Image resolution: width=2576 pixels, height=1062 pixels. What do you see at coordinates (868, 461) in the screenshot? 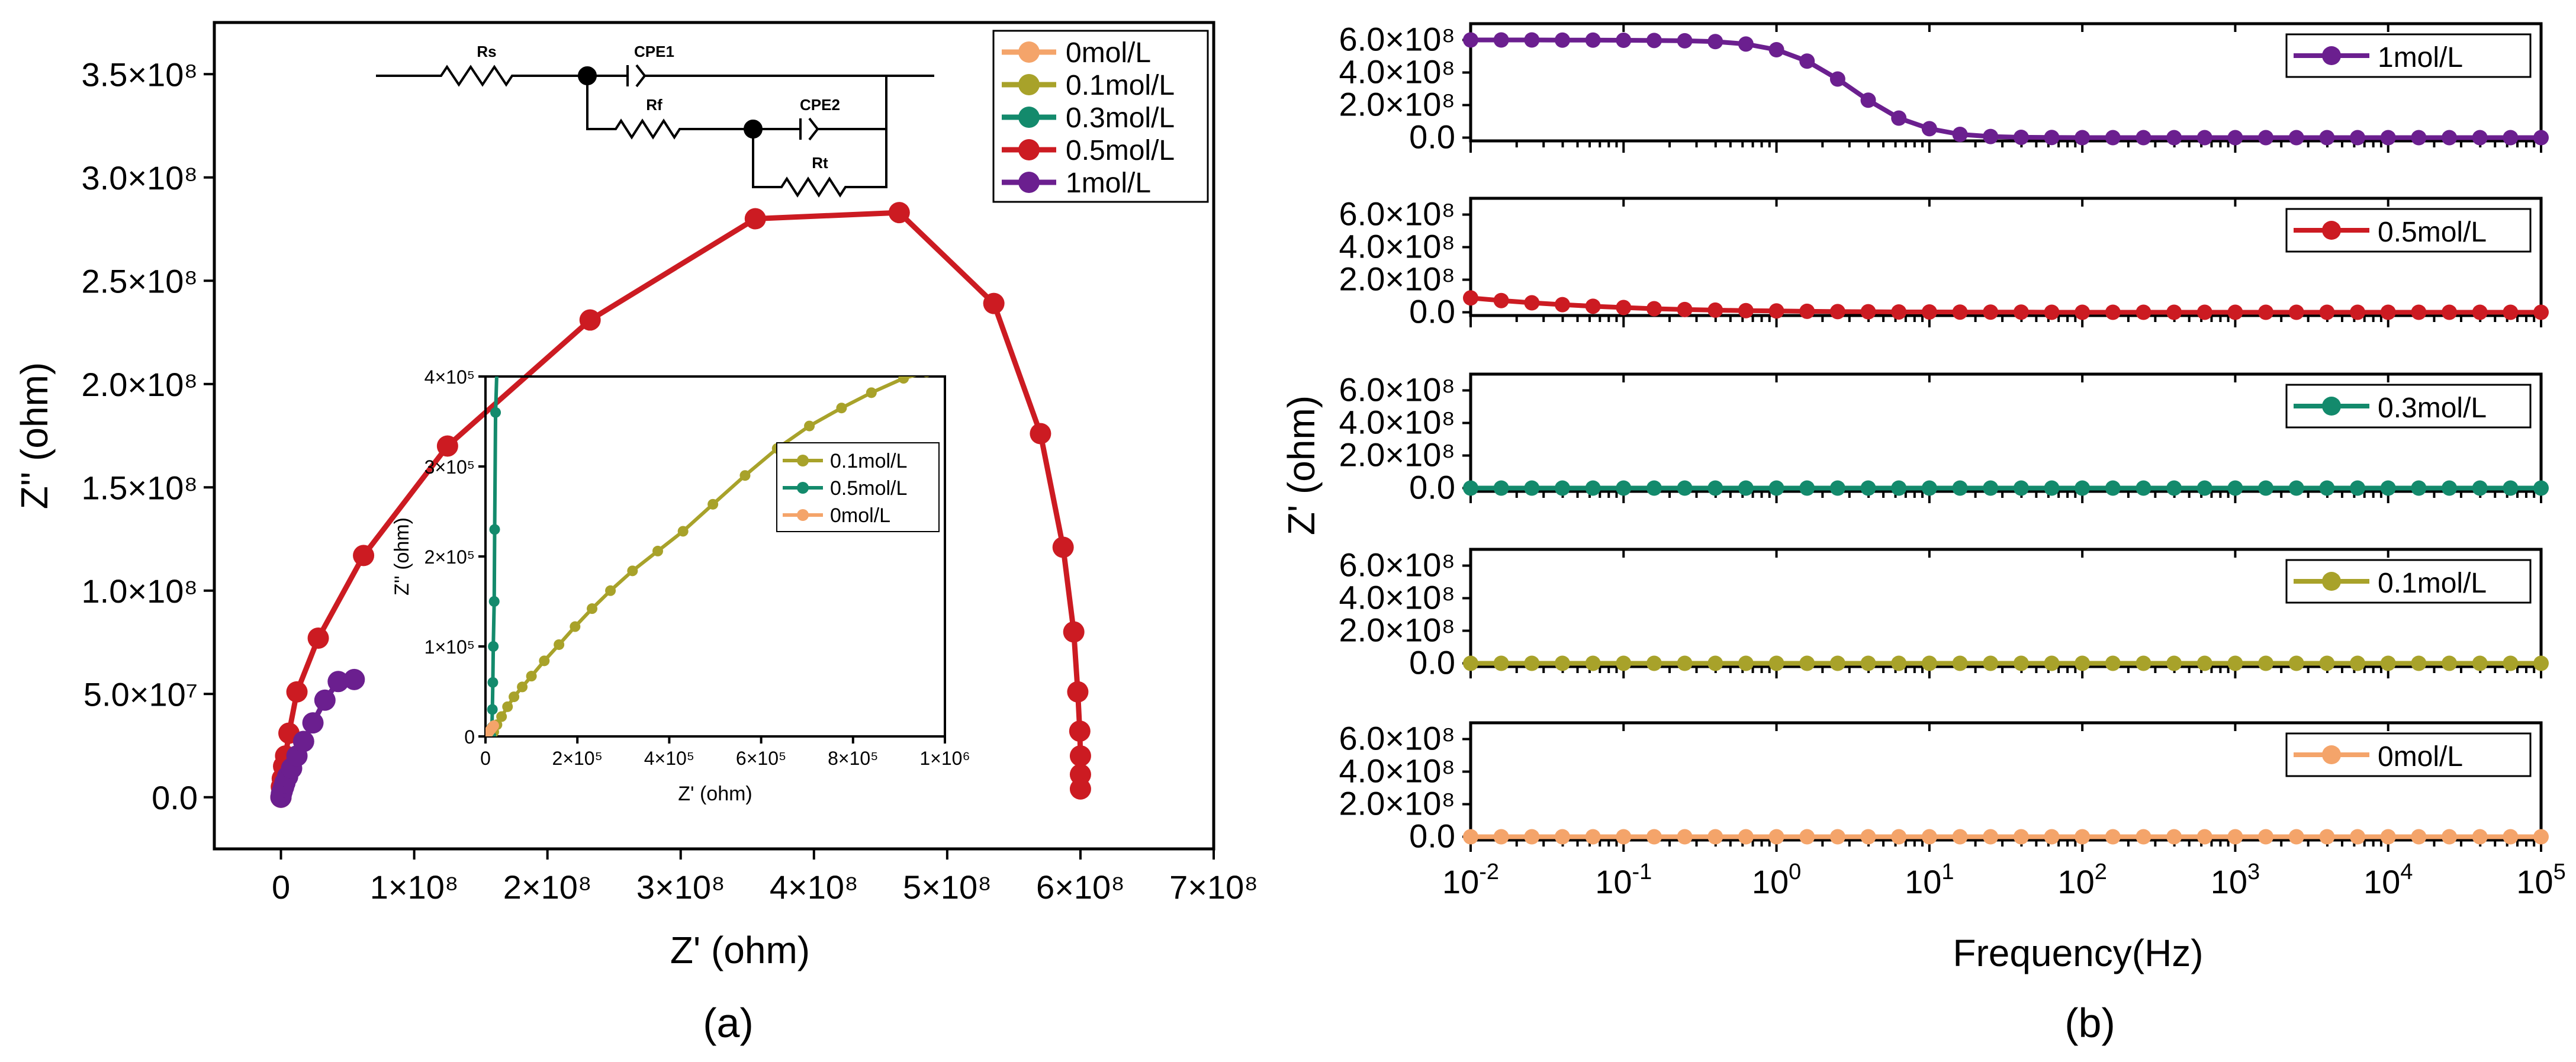
I see `inset-legend-label: 0.1mol/L` at bounding box center [868, 461].